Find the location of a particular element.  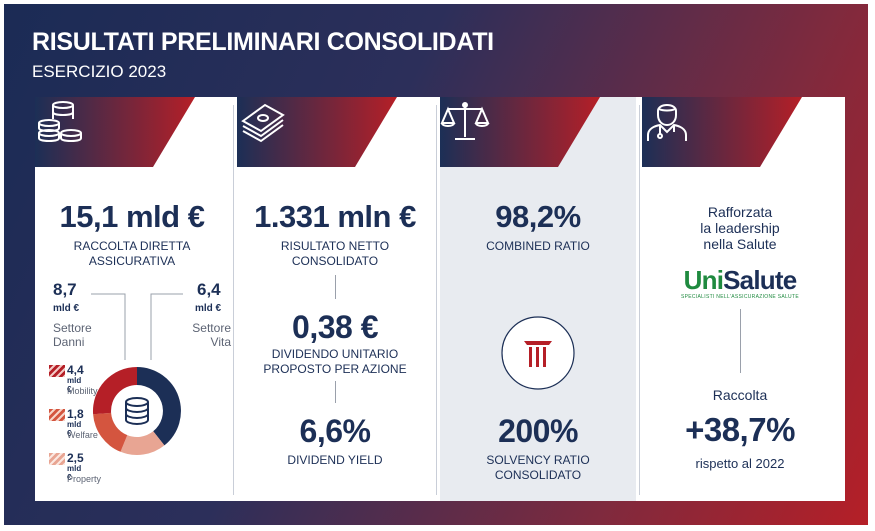

donut-segment-vita is located at coordinates (159, 406).